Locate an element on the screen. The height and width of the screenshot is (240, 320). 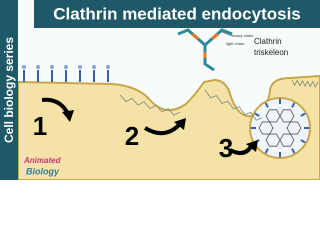
light-chain-label: light chain is located at coordinates (235, 43).